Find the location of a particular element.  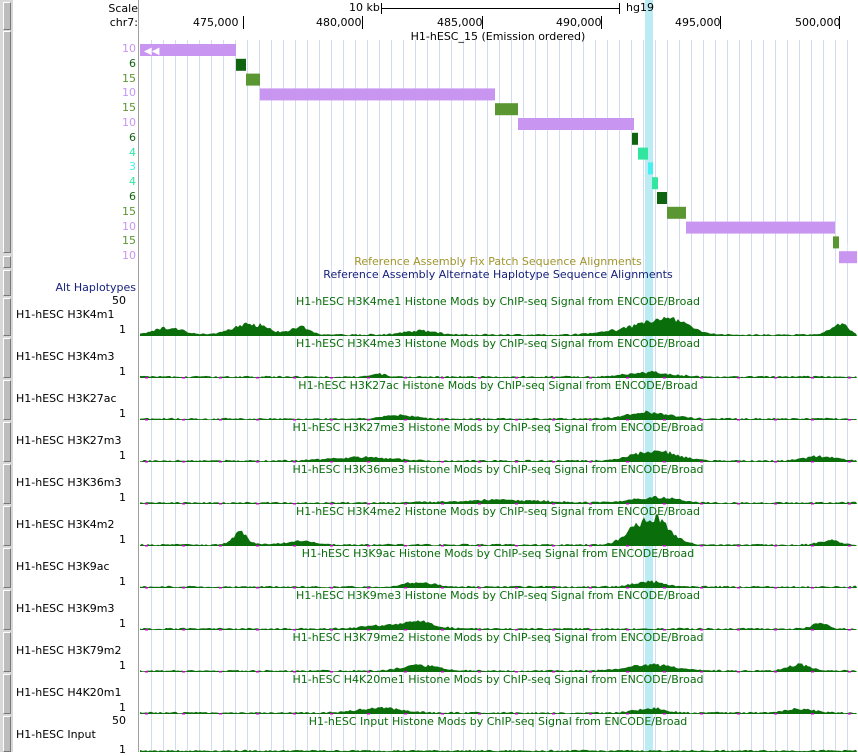

track-label-input: H1-hESC Input is located at coordinates (56, 734).